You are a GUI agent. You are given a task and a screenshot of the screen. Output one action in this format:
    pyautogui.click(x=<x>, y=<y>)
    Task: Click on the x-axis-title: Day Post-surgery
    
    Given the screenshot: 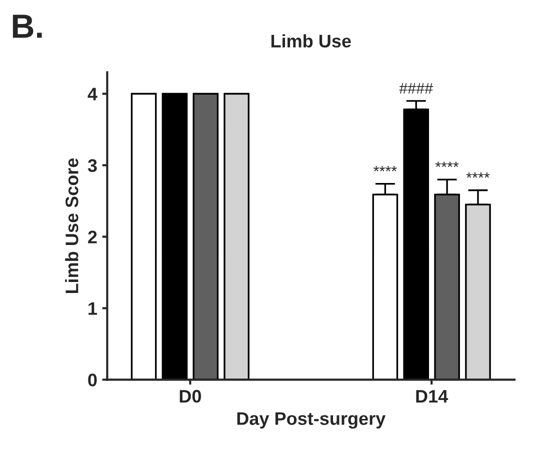 What is the action you would take?
    pyautogui.click(x=311, y=420)
    